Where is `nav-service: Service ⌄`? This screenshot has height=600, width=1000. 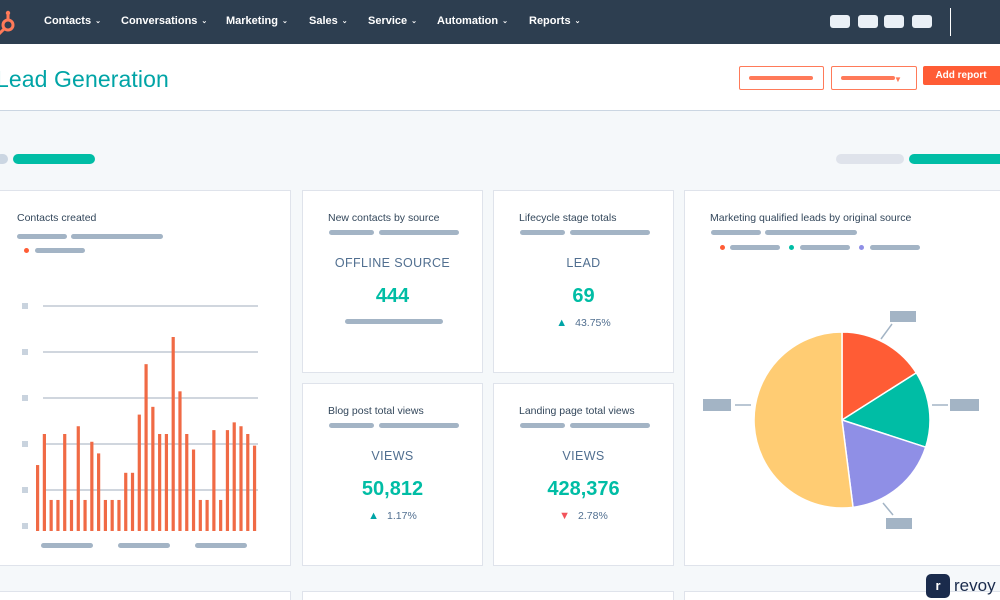 nav-service: Service ⌄ is located at coordinates (392, 21).